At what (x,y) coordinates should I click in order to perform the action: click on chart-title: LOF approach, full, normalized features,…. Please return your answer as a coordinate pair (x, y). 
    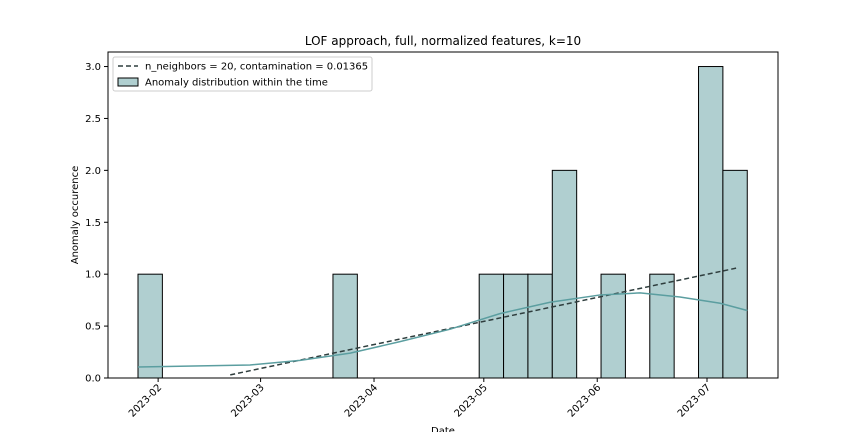
    Looking at the image, I should click on (443, 41).